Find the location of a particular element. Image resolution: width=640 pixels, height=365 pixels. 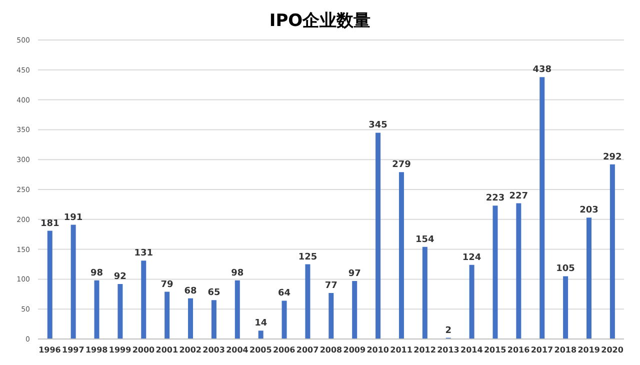

x-tick-label: 2012 is located at coordinates (425, 350).